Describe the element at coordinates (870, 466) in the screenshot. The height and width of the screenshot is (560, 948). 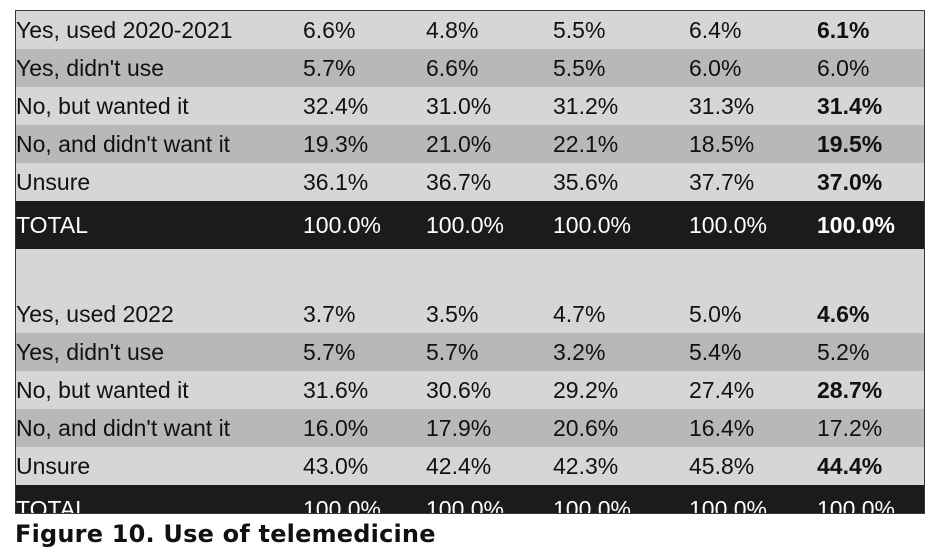
I see `cell-total: 44.4%` at that location.